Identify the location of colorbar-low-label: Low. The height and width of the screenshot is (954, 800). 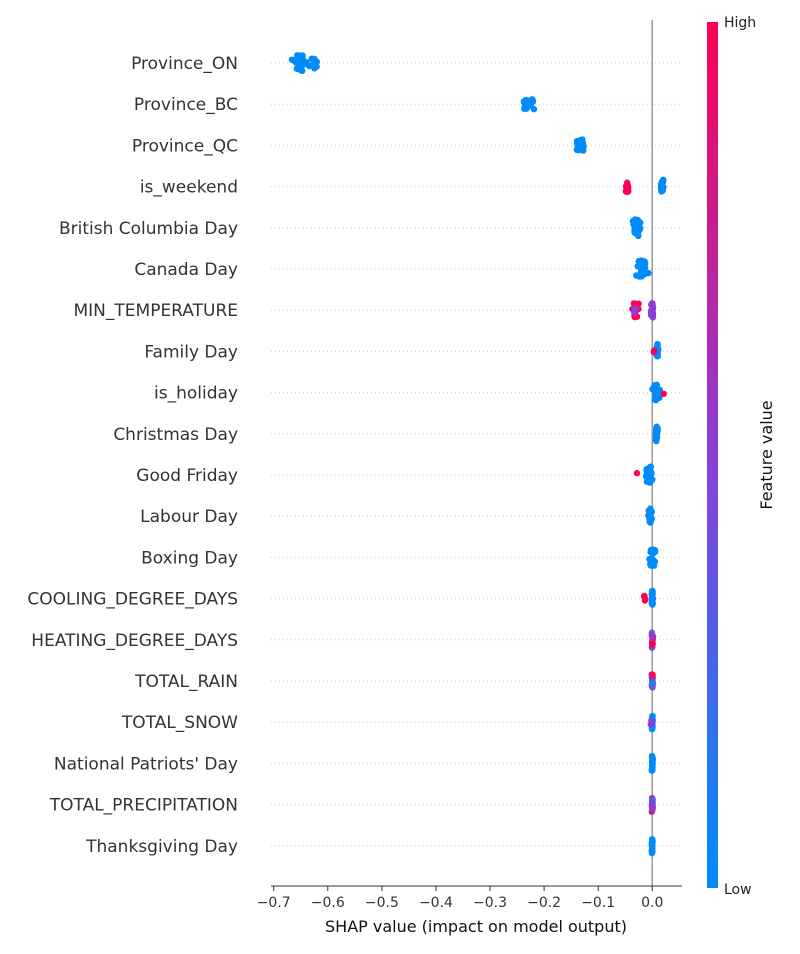
(738, 890).